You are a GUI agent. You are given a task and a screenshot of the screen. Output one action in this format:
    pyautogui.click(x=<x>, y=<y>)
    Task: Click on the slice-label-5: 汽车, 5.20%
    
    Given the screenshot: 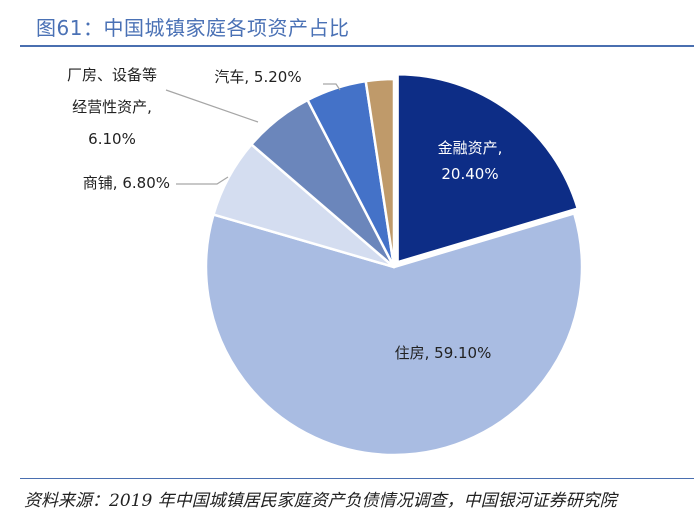 What is the action you would take?
    pyautogui.click(x=257, y=77)
    